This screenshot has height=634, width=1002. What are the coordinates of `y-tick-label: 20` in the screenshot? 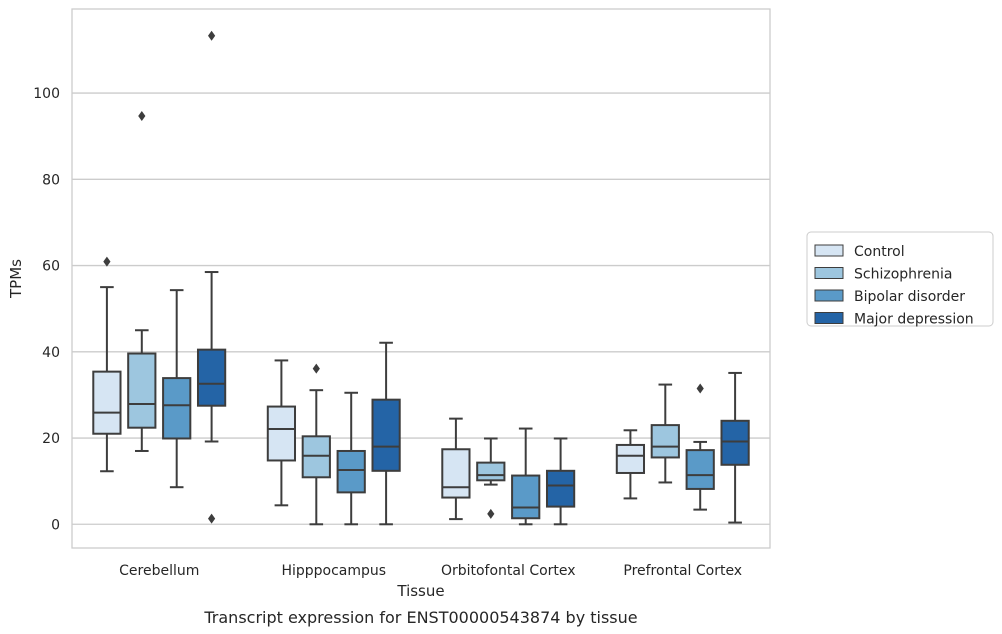 It's located at (51, 439).